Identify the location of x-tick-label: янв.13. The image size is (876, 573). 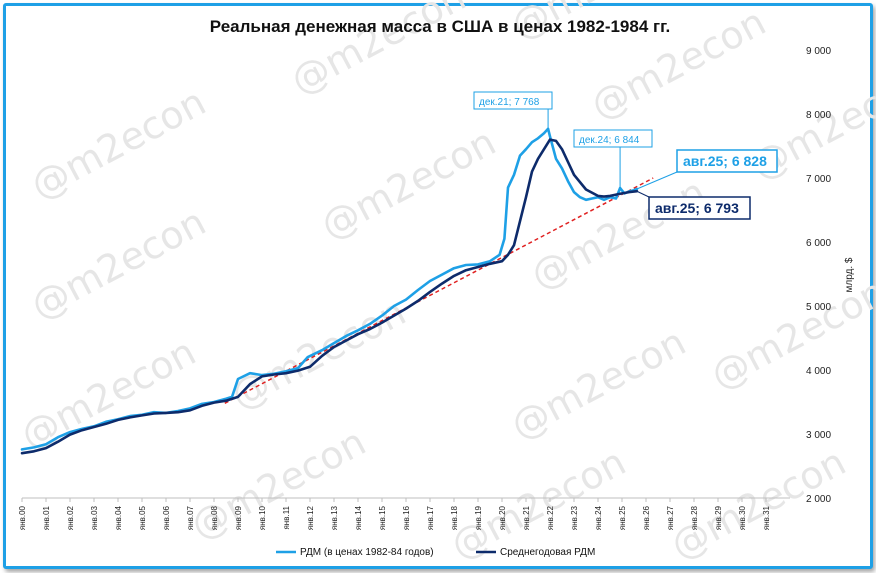
(334, 517).